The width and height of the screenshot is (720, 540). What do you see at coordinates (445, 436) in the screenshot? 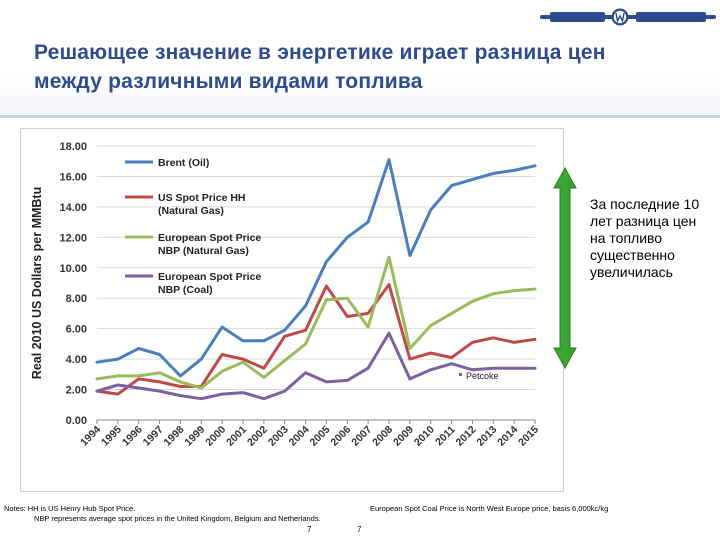
I see `x-tick-label: 2011` at bounding box center [445, 436].